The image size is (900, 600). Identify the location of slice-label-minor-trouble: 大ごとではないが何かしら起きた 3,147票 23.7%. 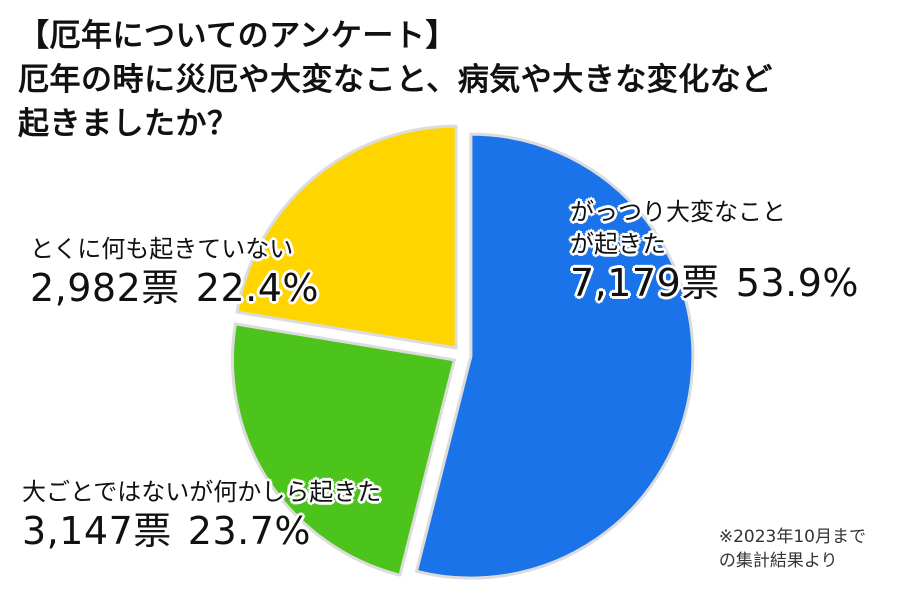
(201, 515).